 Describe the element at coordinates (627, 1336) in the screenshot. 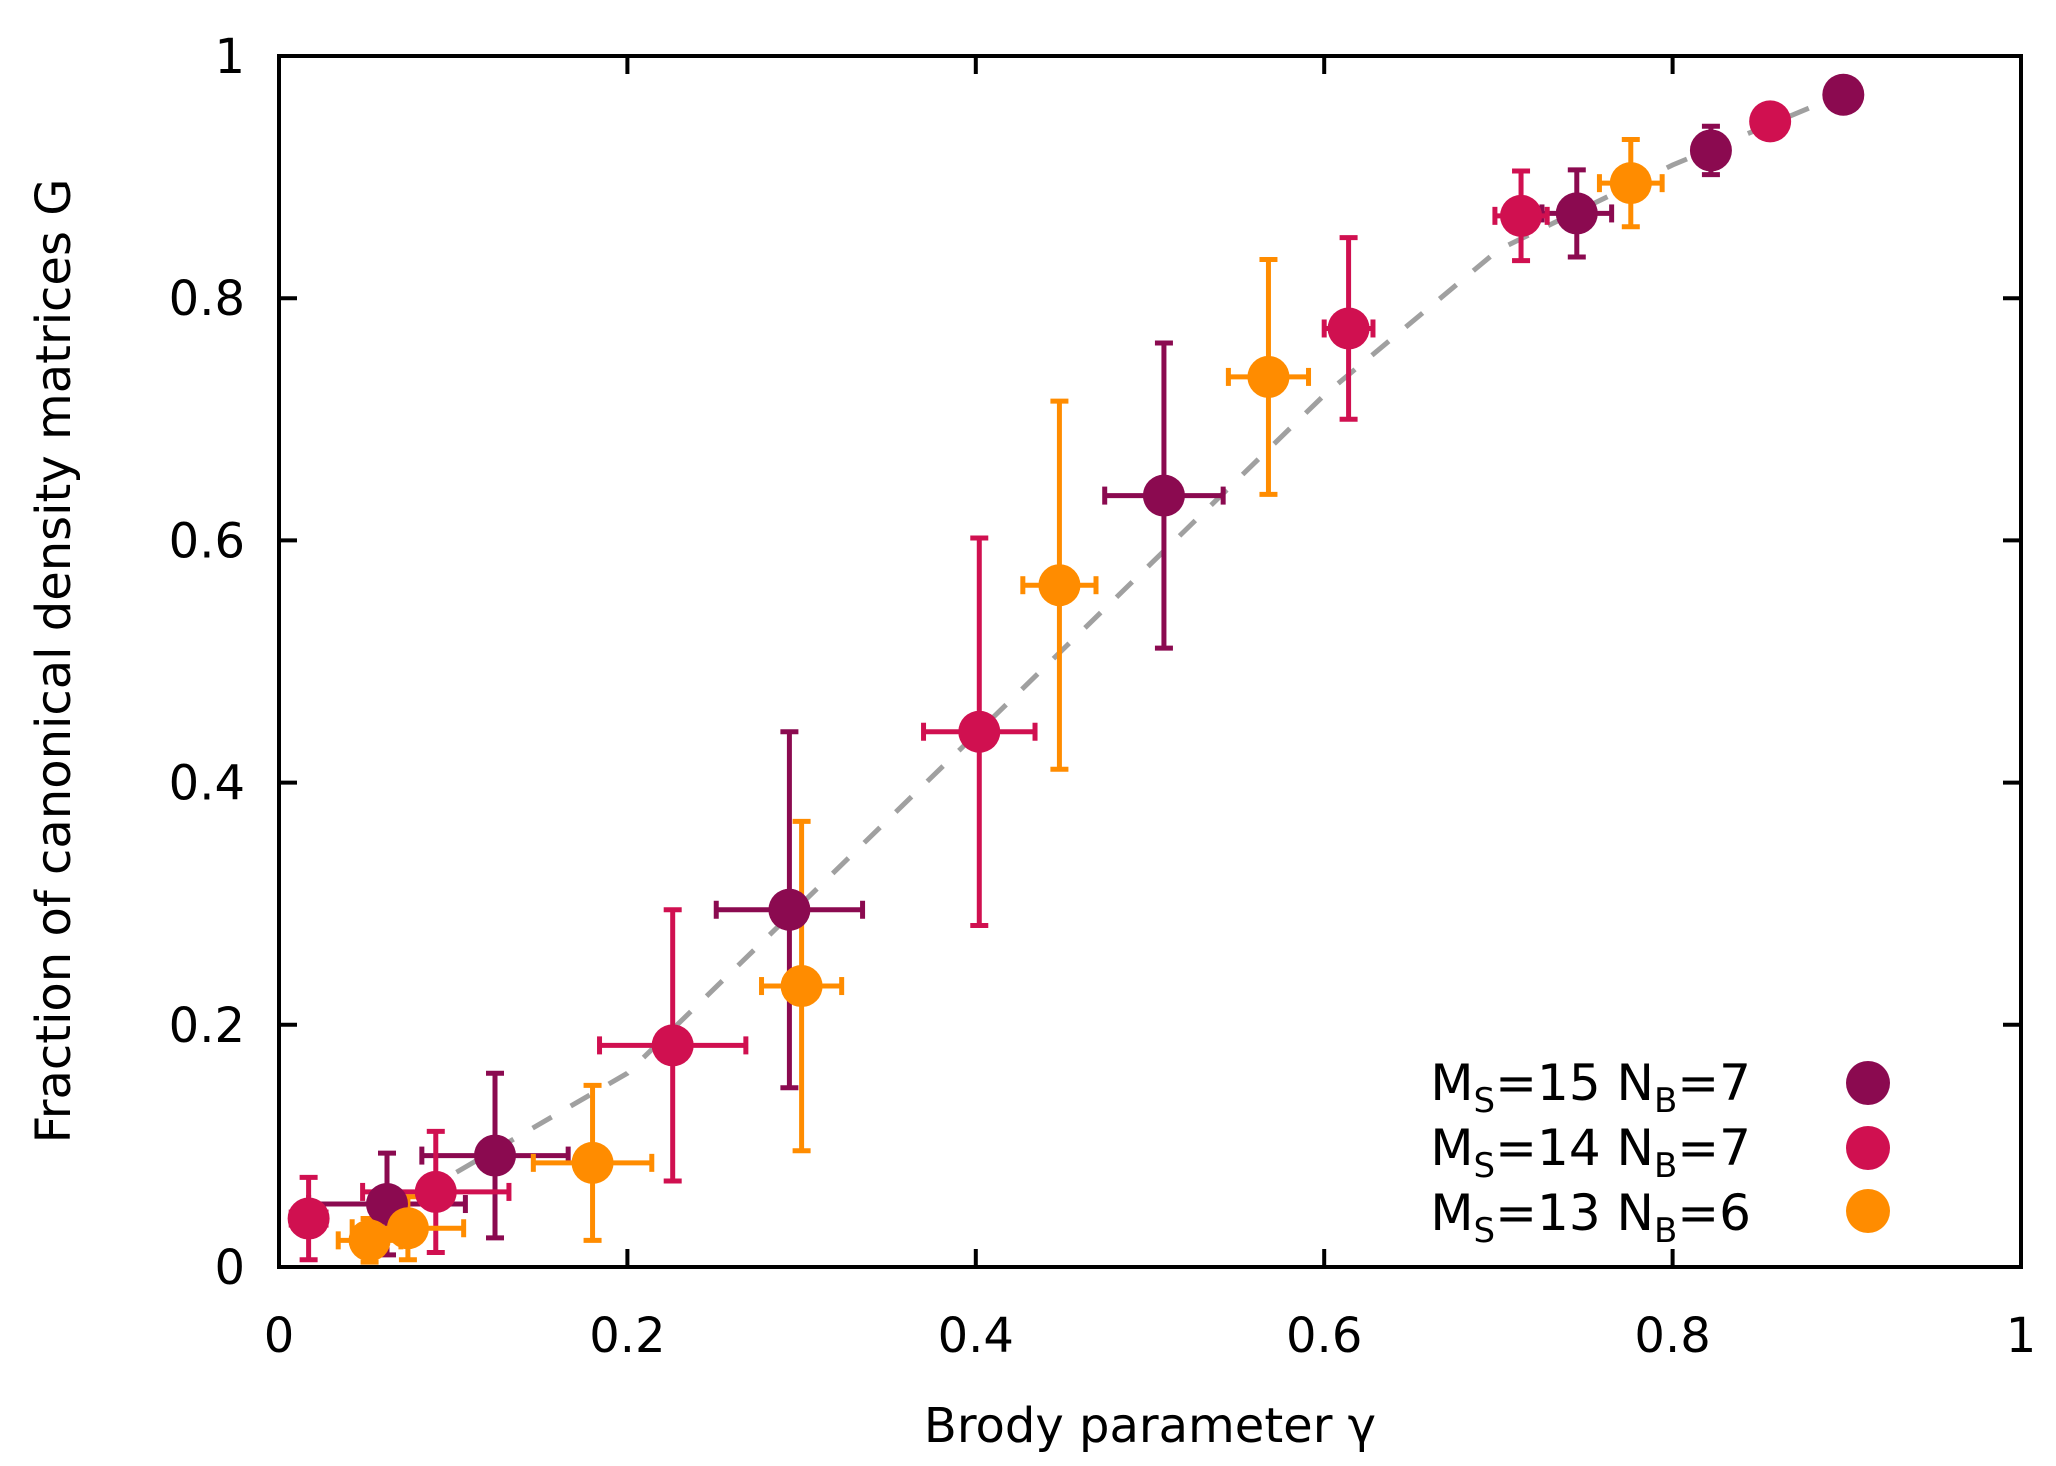

I see `x-tick-label: 0.2` at that location.